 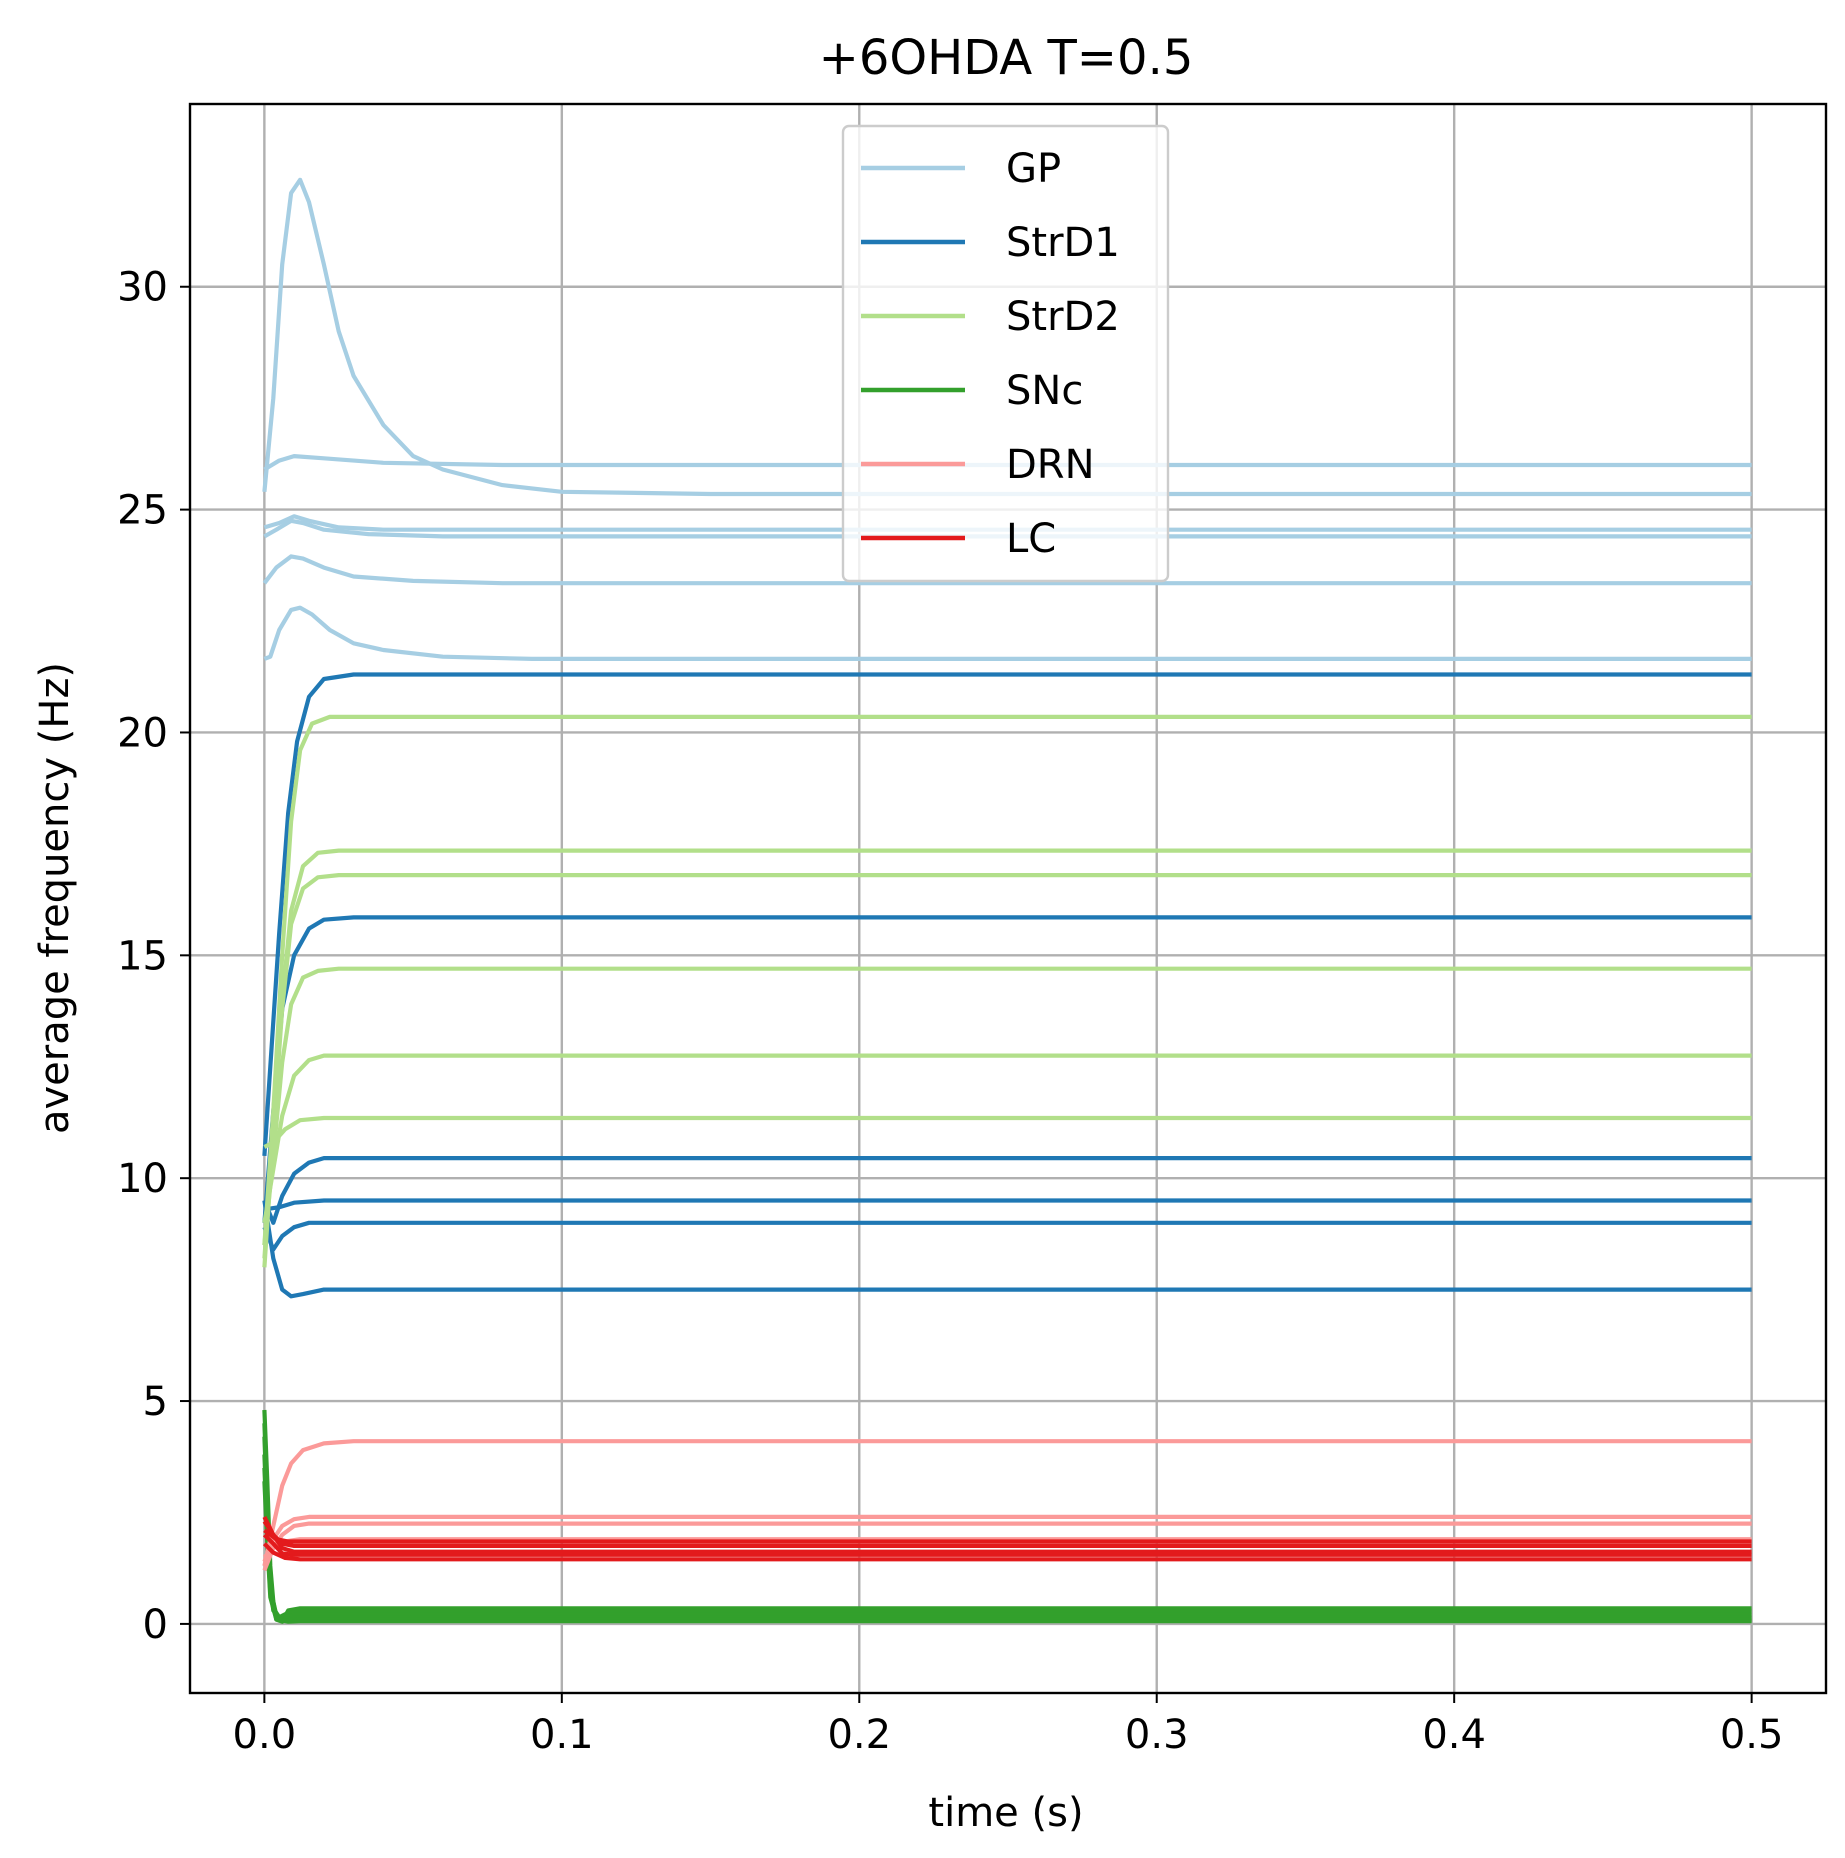 What do you see at coordinates (1008, 1725) in the screenshot?
I see `x-axis: 0.0 0.1 0.2 0.3 0.4 0.5` at bounding box center [1008, 1725].